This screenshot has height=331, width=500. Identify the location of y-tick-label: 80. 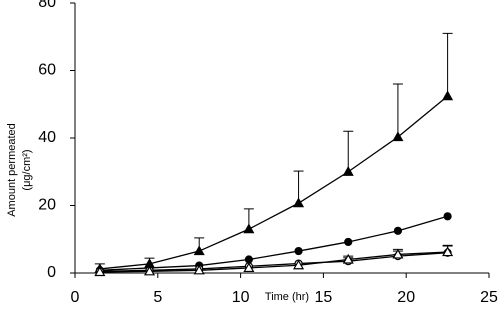
(47, 5).